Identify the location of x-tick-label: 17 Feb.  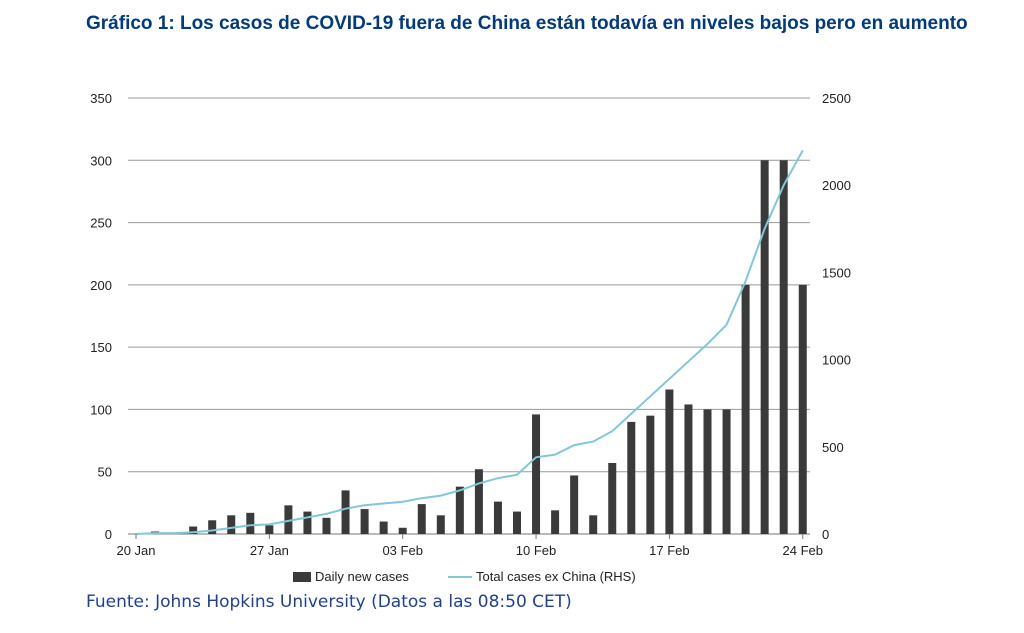
(669, 550).